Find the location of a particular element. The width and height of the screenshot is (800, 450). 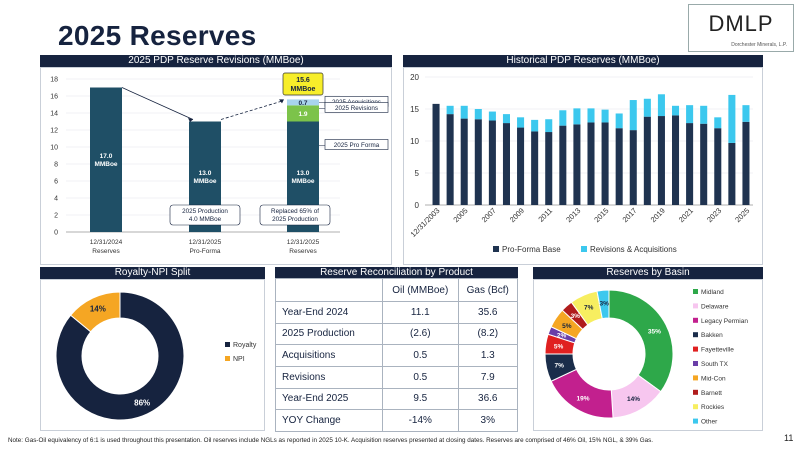

slice-value-label: 35% is located at coordinates (654, 331).